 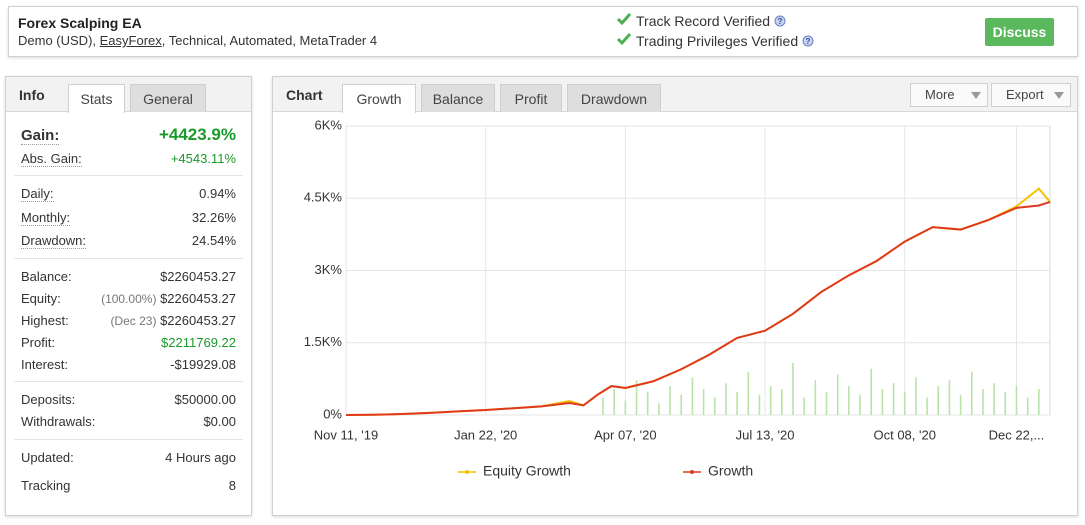 What do you see at coordinates (940, 94) in the screenshot?
I see `button-label: More` at bounding box center [940, 94].